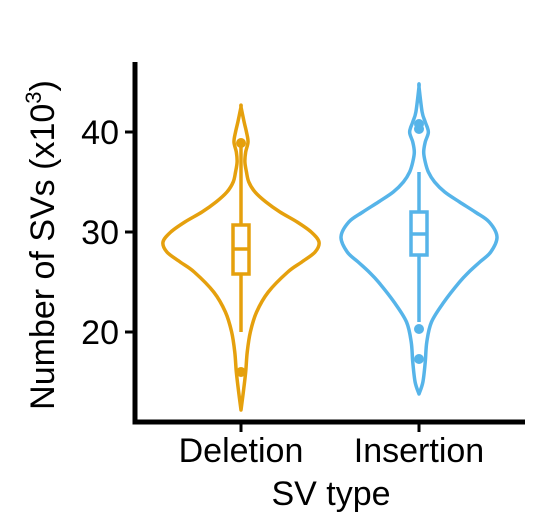 The height and width of the screenshot is (531, 539). I want to click on y-axis-title-main: Number of SVs (x10, so click(43, 257).